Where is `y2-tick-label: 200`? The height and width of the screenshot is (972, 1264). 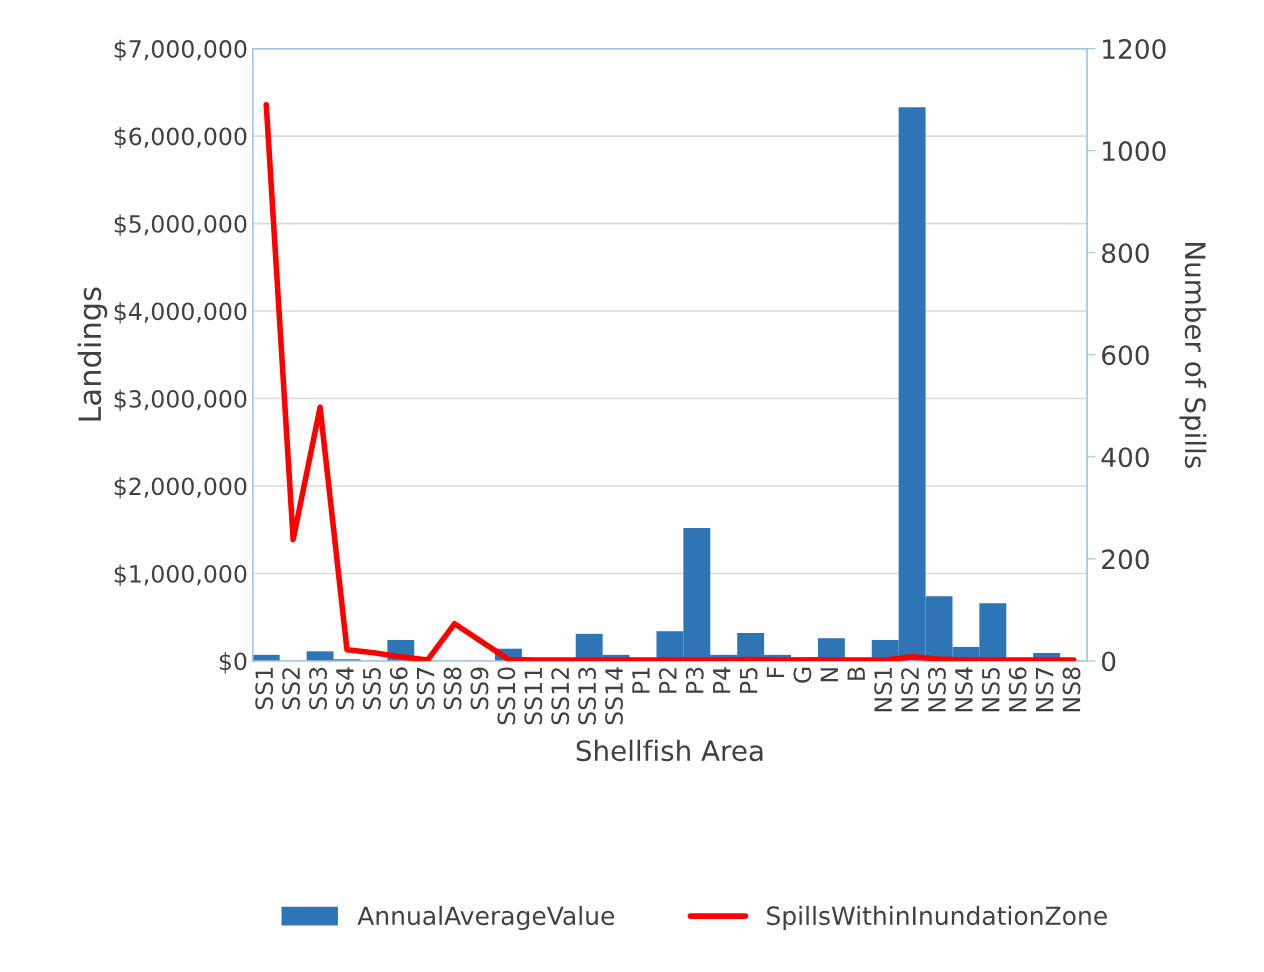
y2-tick-label: 200 is located at coordinates (1125, 559).